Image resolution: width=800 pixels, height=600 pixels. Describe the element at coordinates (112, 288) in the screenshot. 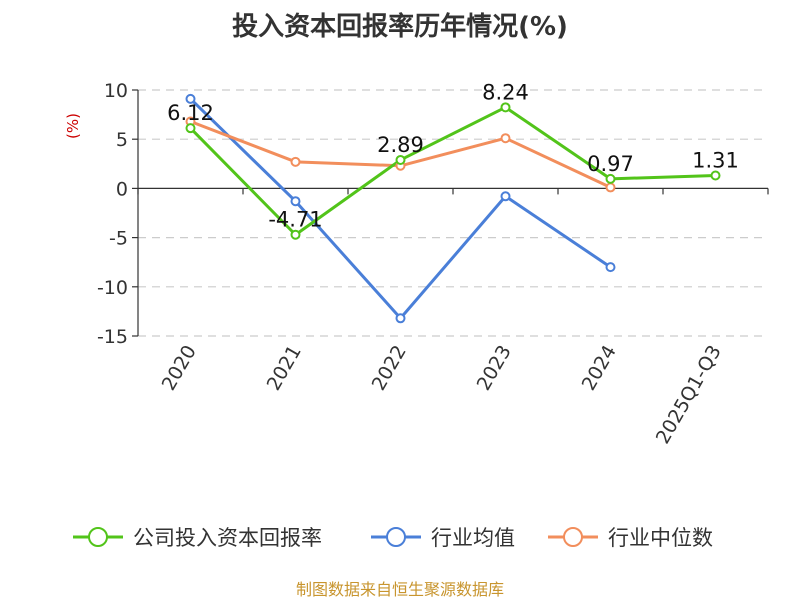

I see `y-tick-label: -10` at that location.